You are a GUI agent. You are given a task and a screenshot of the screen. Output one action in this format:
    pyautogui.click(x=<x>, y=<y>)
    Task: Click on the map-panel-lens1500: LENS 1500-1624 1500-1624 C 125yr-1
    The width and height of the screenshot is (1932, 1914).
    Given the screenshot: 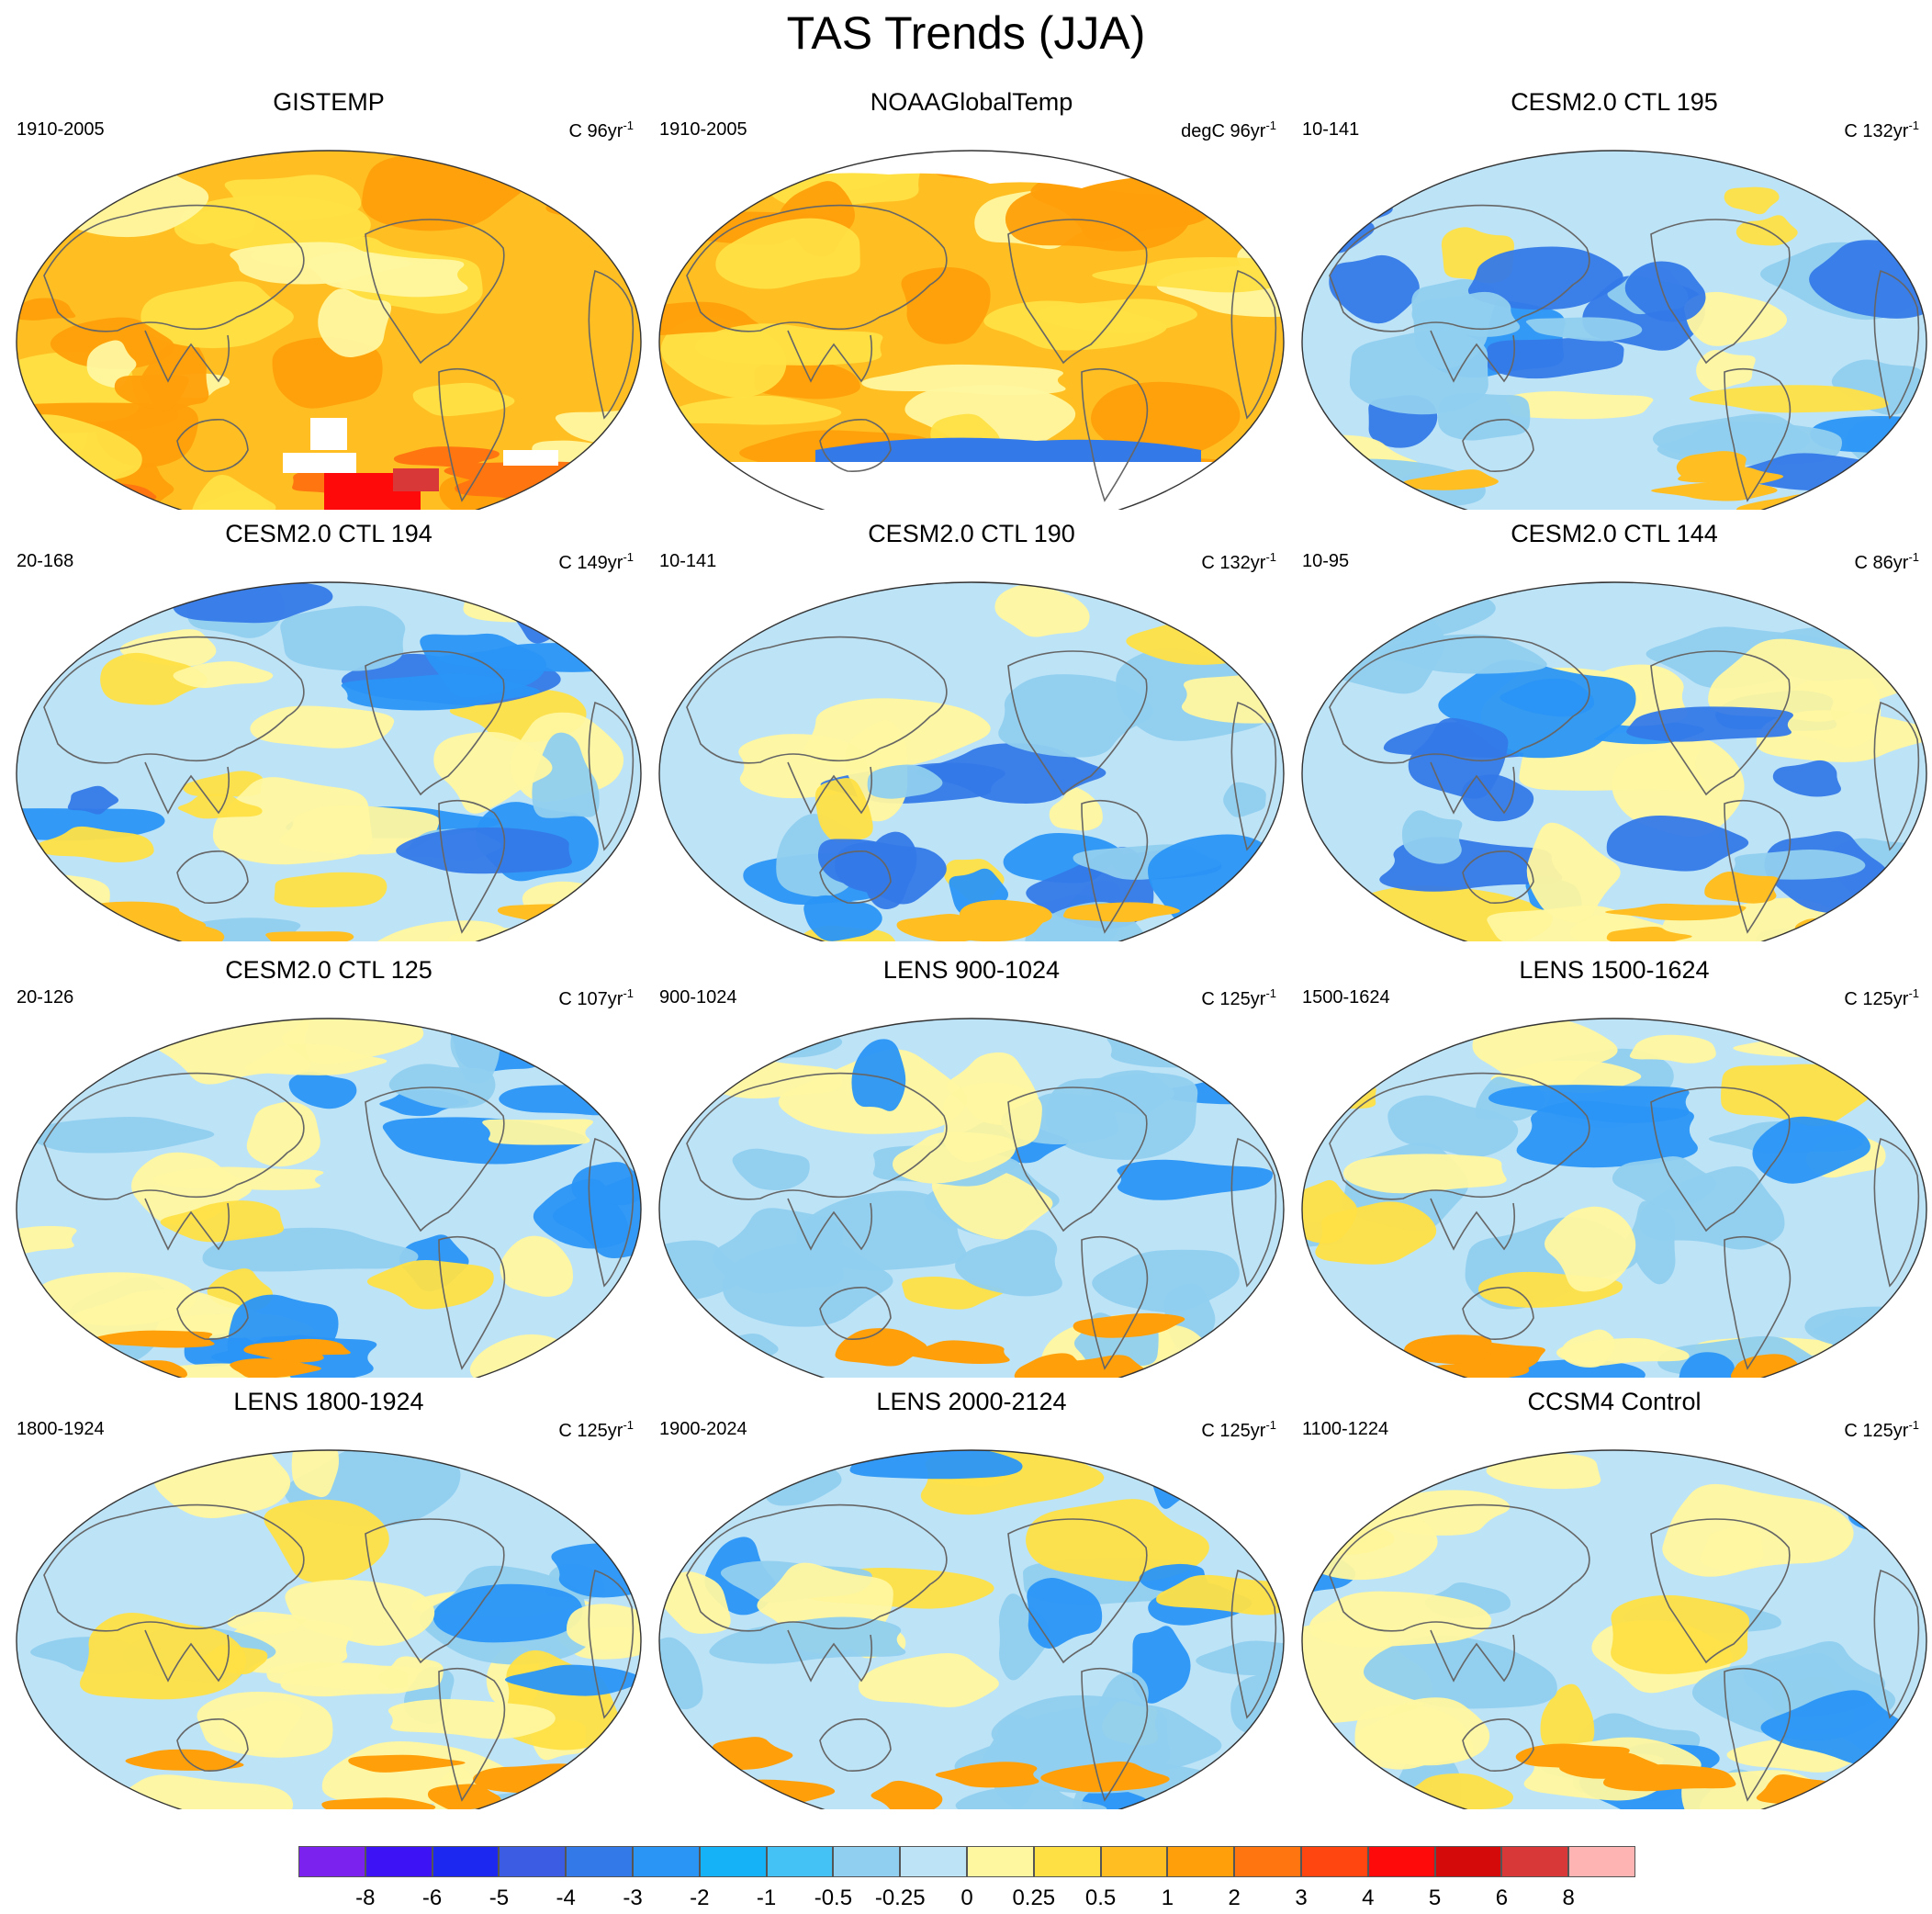 What is the action you would take?
    pyautogui.click(x=1613, y=1166)
    